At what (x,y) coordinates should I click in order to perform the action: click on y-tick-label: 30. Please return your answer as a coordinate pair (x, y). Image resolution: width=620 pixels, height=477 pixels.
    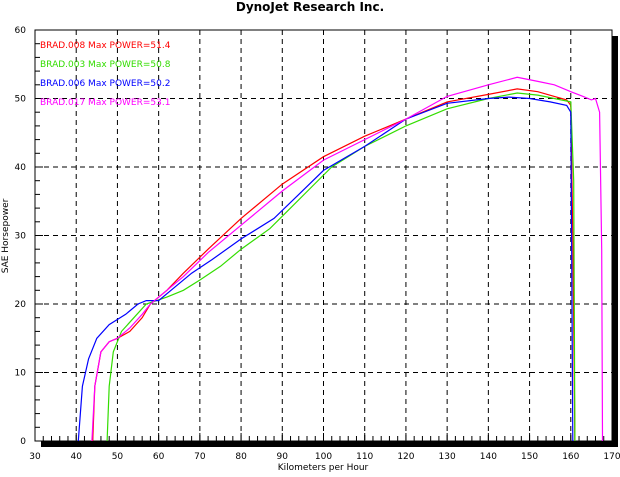
    Looking at the image, I should click on (21, 237).